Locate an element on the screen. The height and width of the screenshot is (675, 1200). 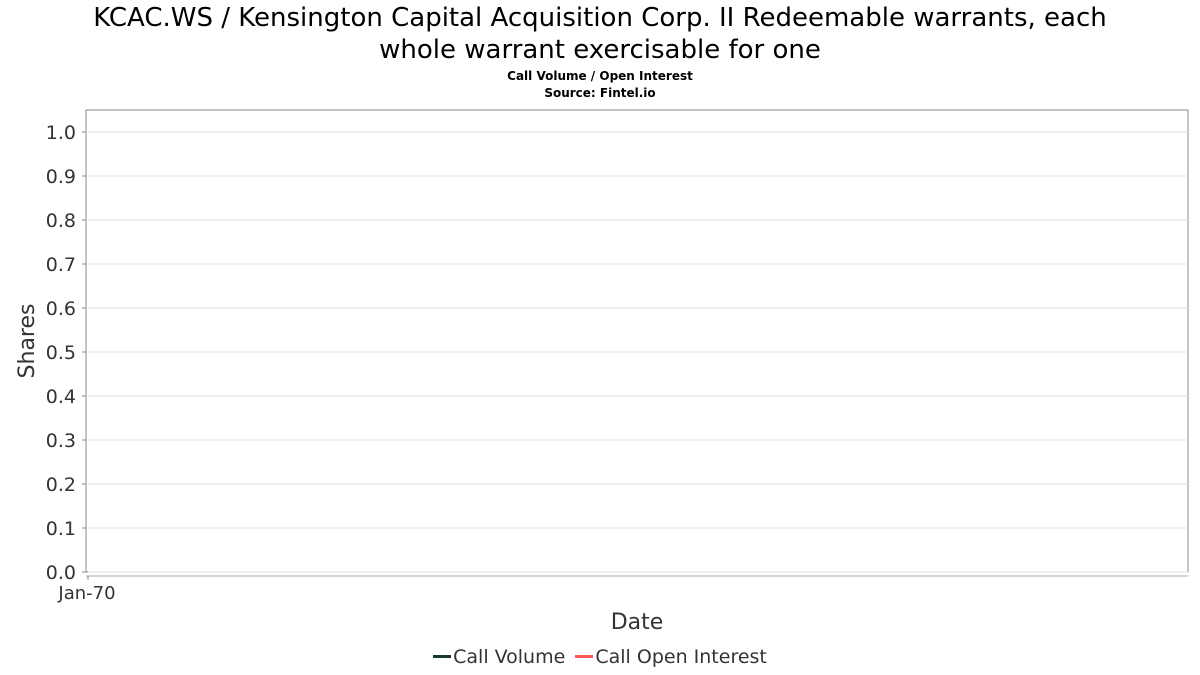
y-axis-label: Shares is located at coordinates (27, 341).